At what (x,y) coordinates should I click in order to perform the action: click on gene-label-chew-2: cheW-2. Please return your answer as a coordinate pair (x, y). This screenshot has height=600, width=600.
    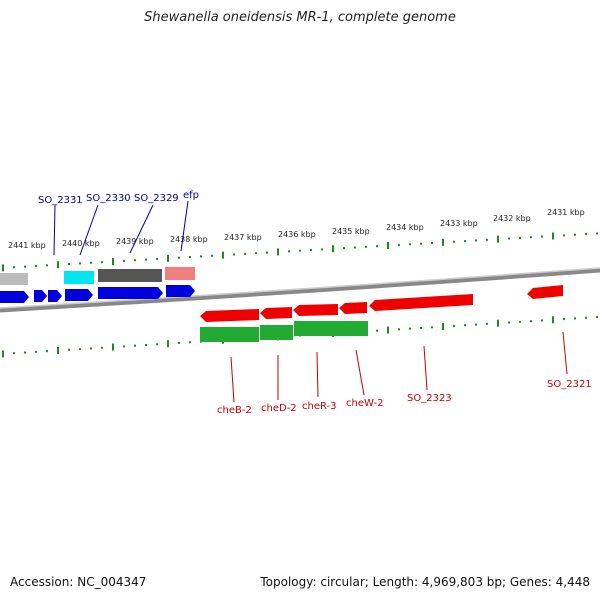
    Looking at the image, I should click on (364, 403).